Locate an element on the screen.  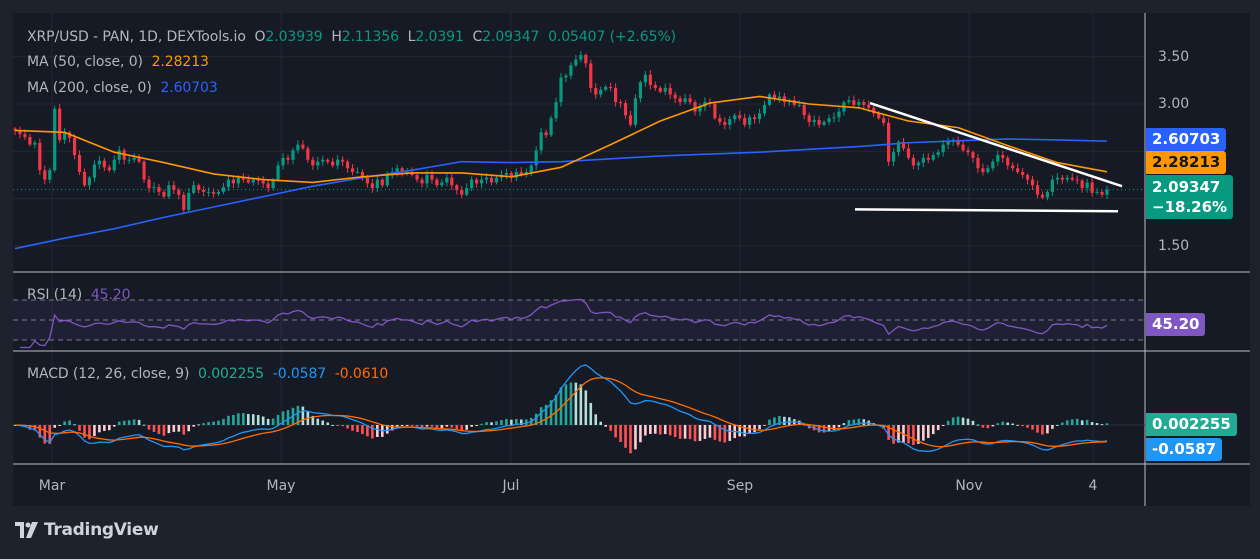
ma50-legend: MA (50, close, 0) 2.28213 is located at coordinates (118, 62).